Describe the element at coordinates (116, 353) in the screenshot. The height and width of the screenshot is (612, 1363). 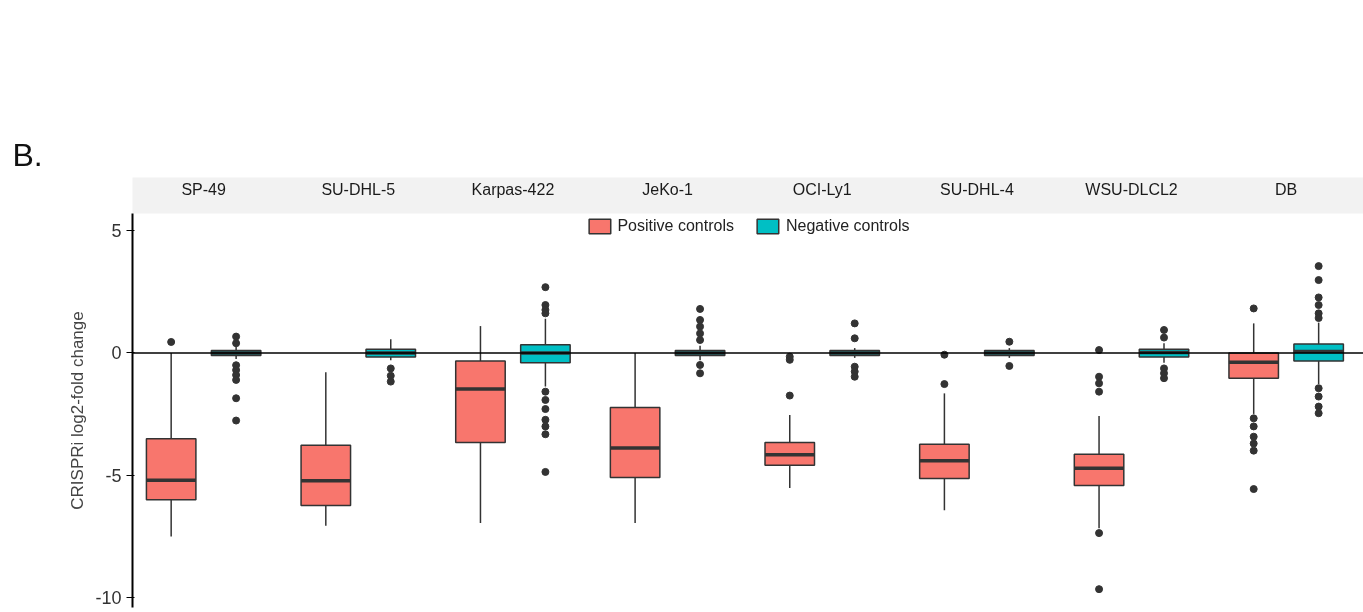
I see `y-tick-label: 0` at that location.